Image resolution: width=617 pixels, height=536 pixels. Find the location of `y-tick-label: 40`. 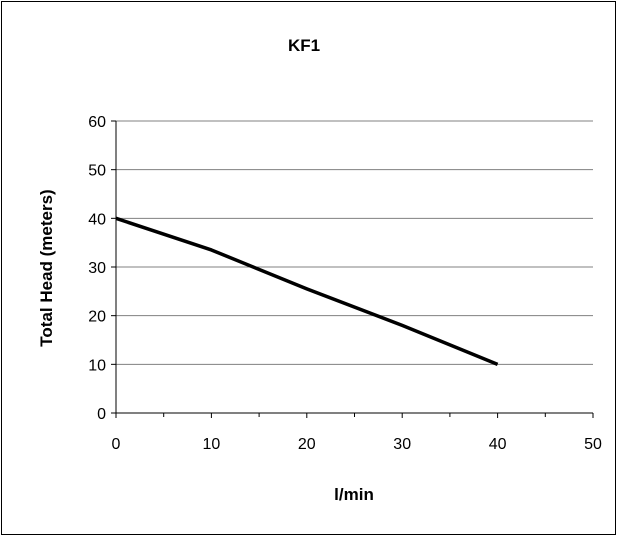

y-tick-label: 40 is located at coordinates (97, 219).